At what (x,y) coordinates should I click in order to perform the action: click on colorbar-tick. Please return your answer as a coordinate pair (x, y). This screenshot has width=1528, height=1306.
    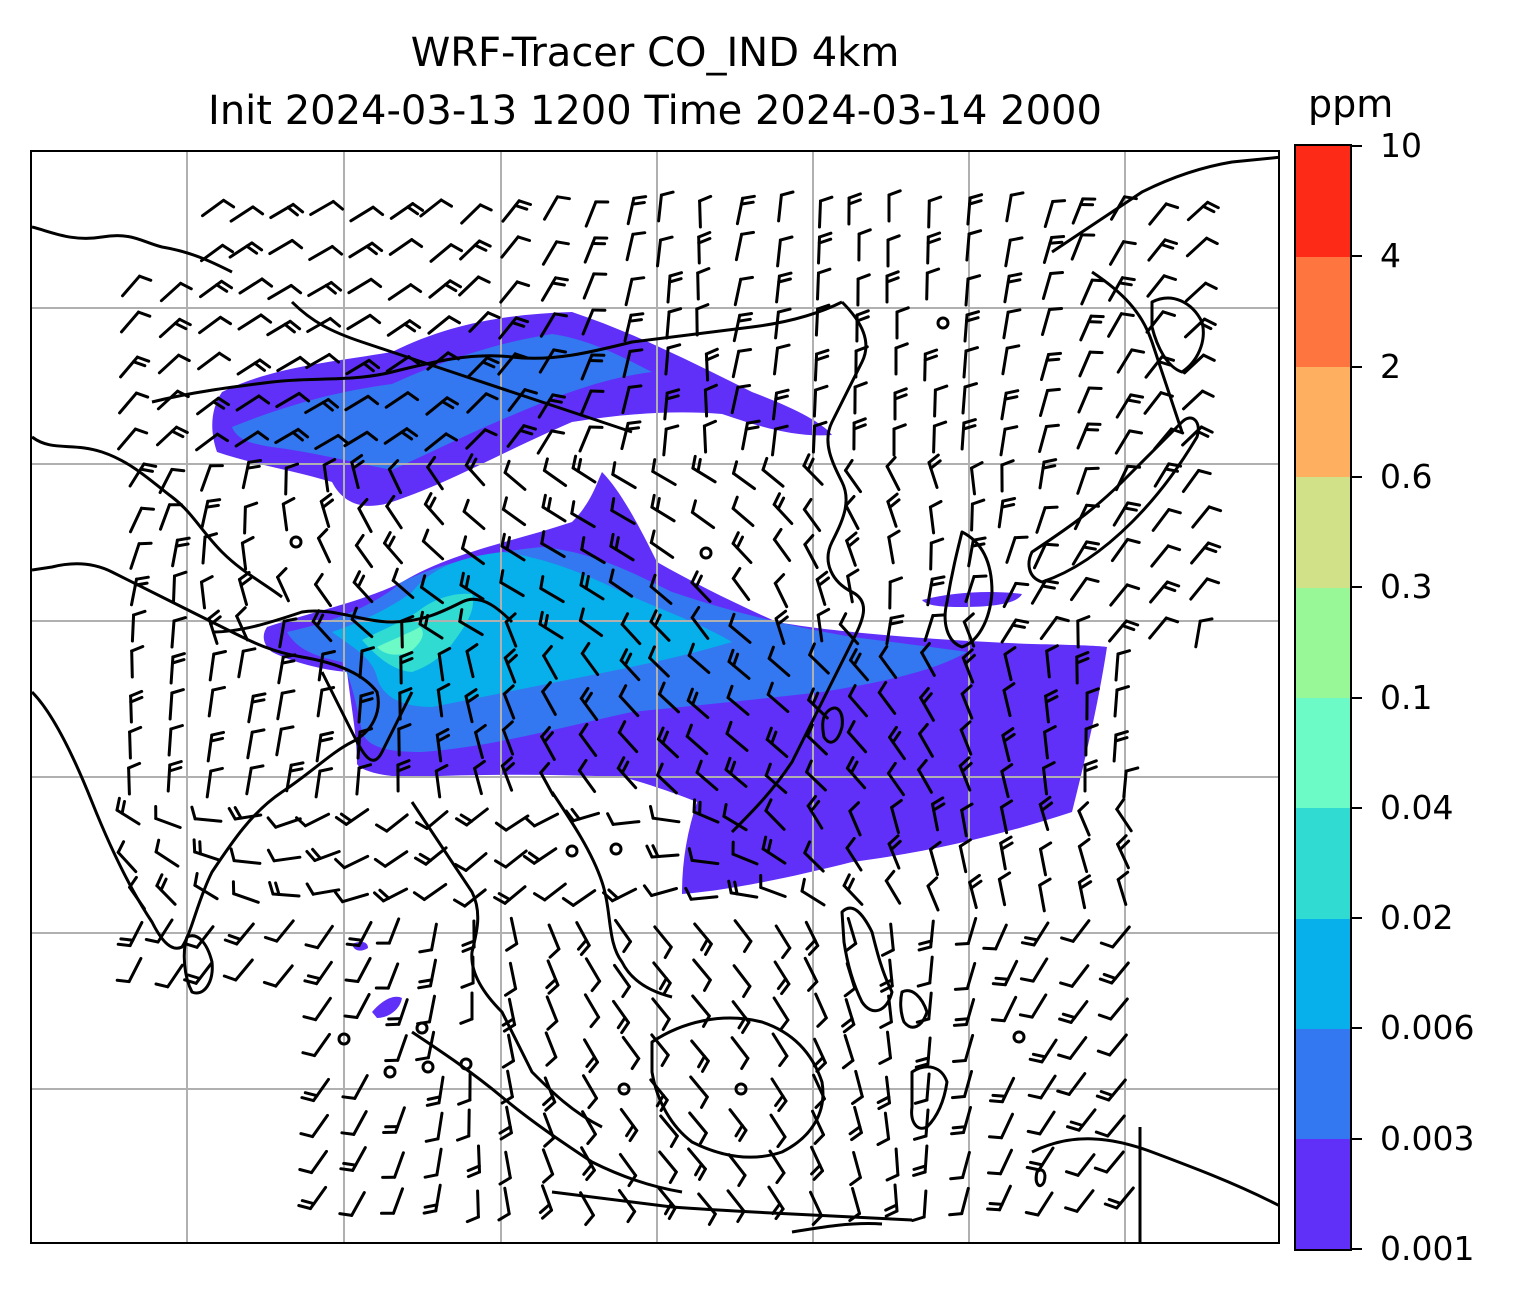
    Looking at the image, I should click on (1357, 697).